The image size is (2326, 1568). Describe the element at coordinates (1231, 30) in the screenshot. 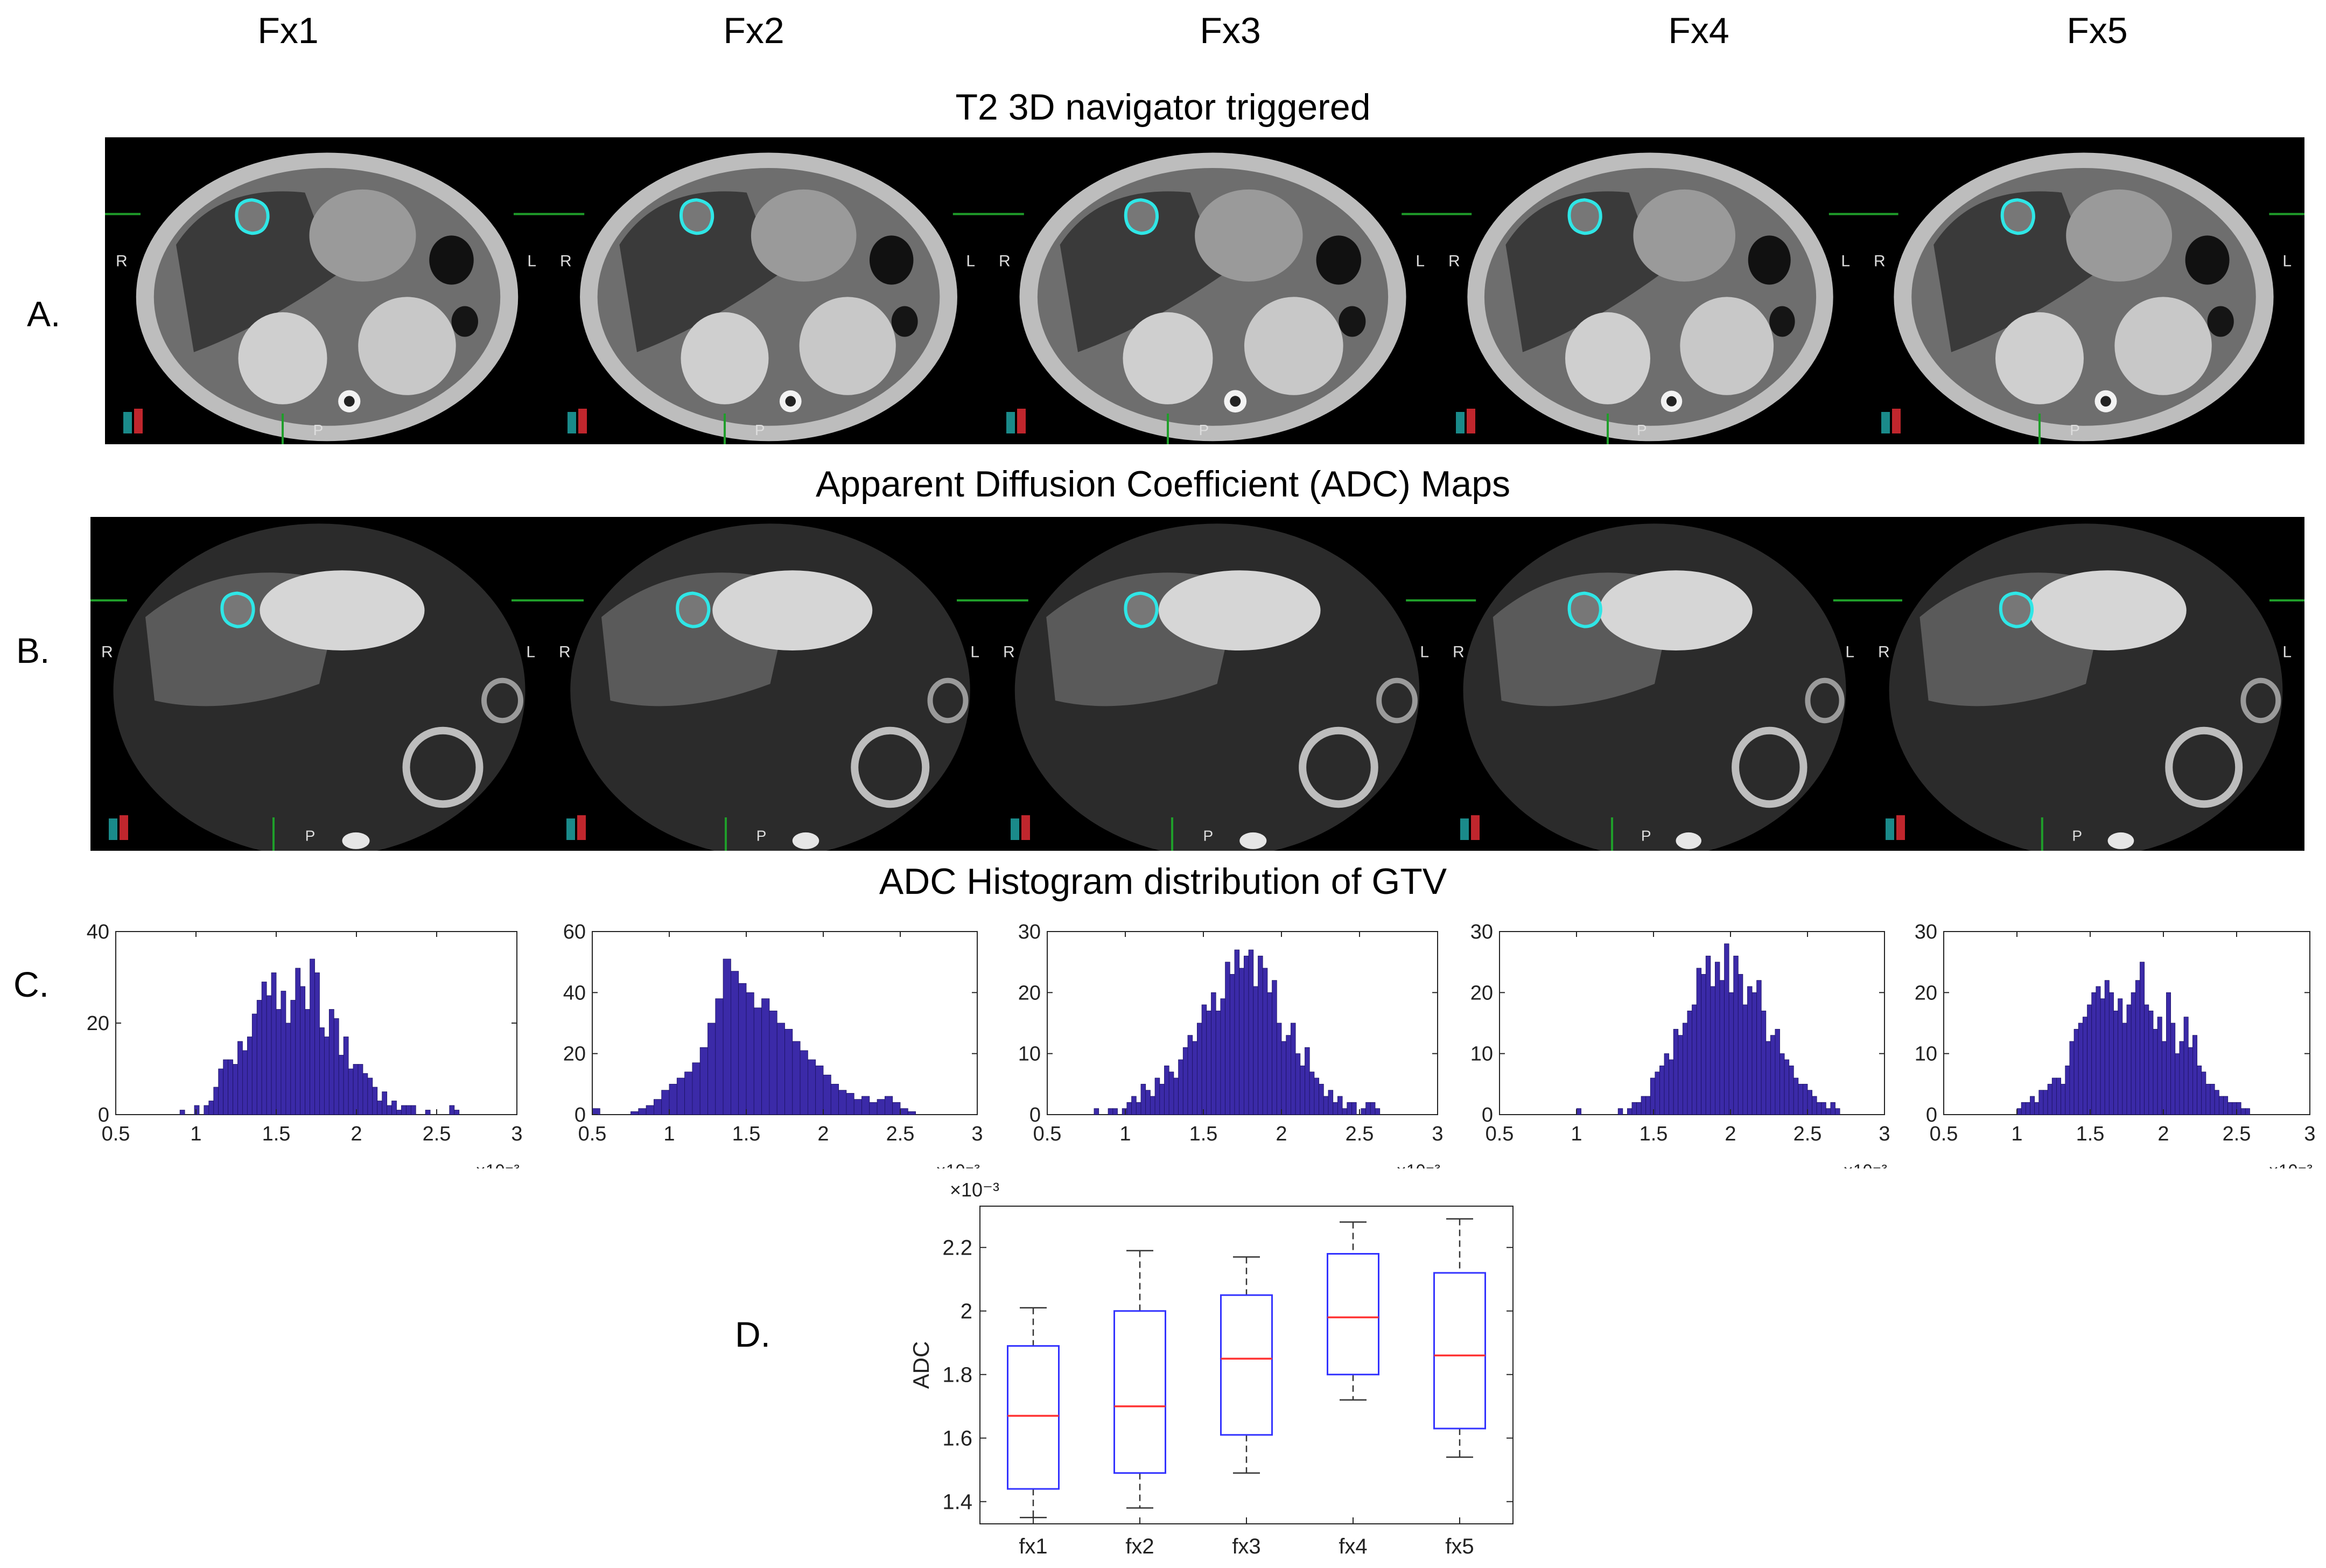

I see `column-label-fx3: Fx3` at that location.